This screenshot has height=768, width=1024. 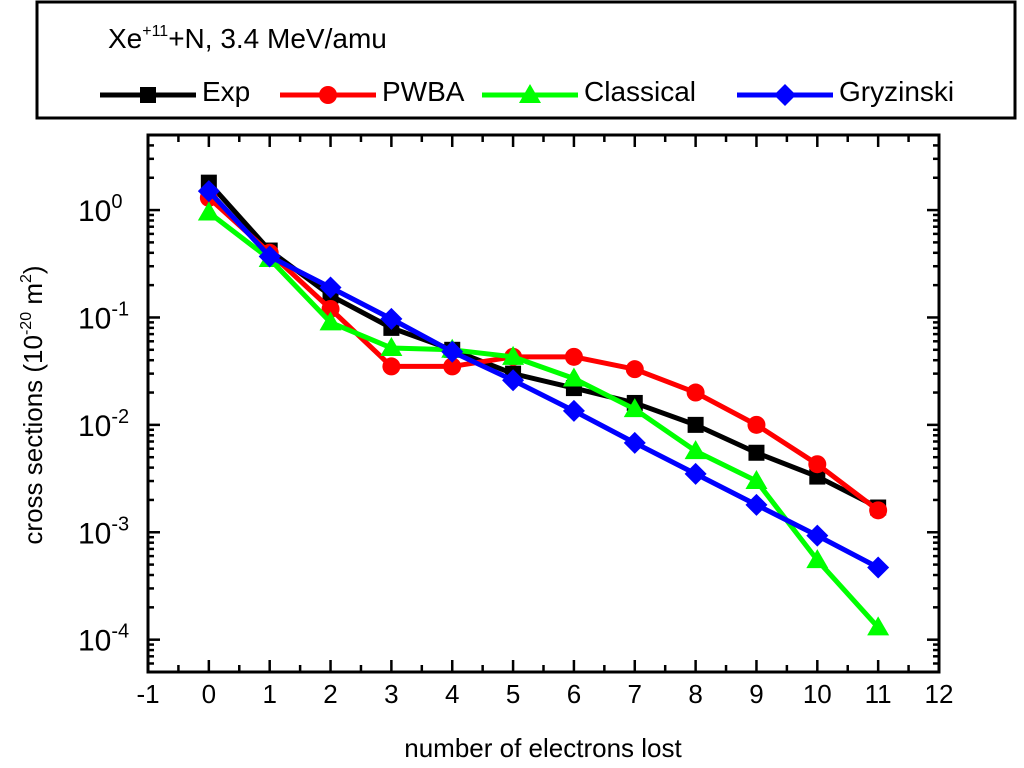 I want to click on legend-title-rest: +N, 3.4 MeV/amu, so click(x=277, y=38).